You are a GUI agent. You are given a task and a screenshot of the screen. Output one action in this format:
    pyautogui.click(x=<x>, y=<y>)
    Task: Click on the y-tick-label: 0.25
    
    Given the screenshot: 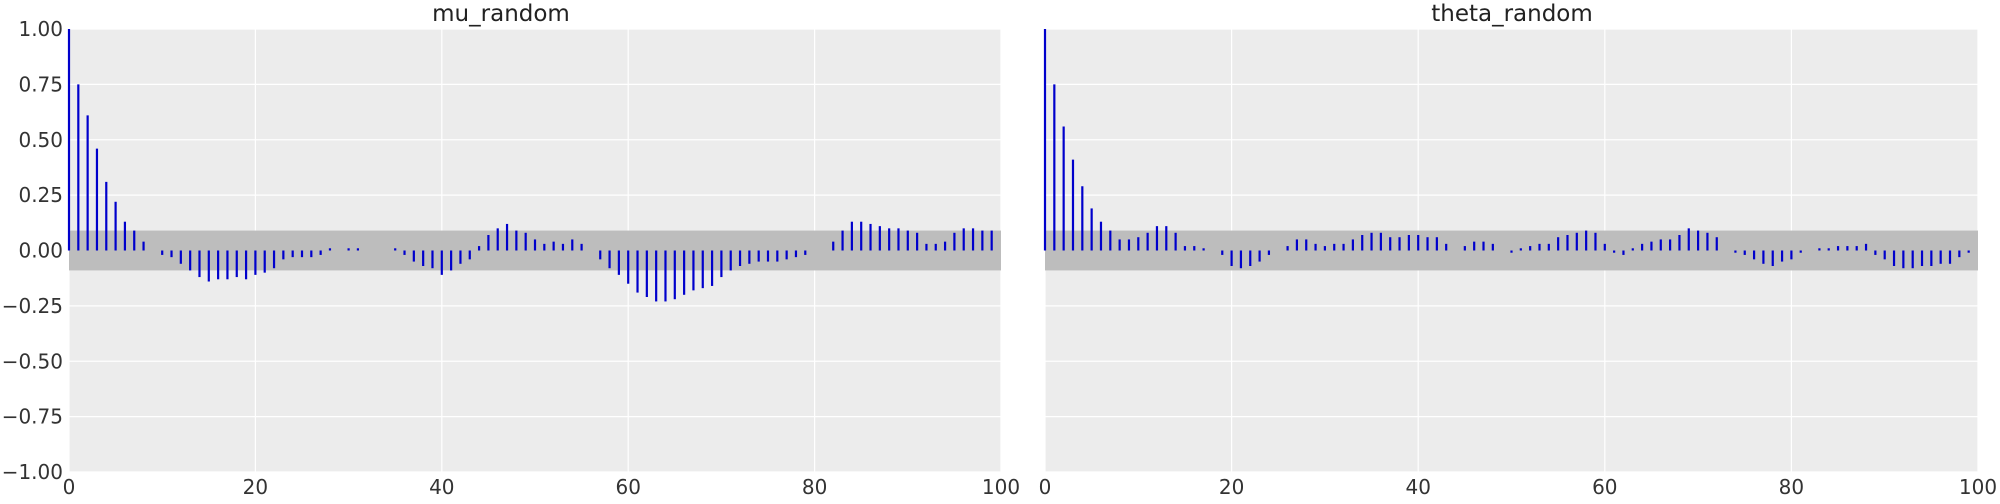 What is the action you would take?
    pyautogui.click(x=40, y=195)
    